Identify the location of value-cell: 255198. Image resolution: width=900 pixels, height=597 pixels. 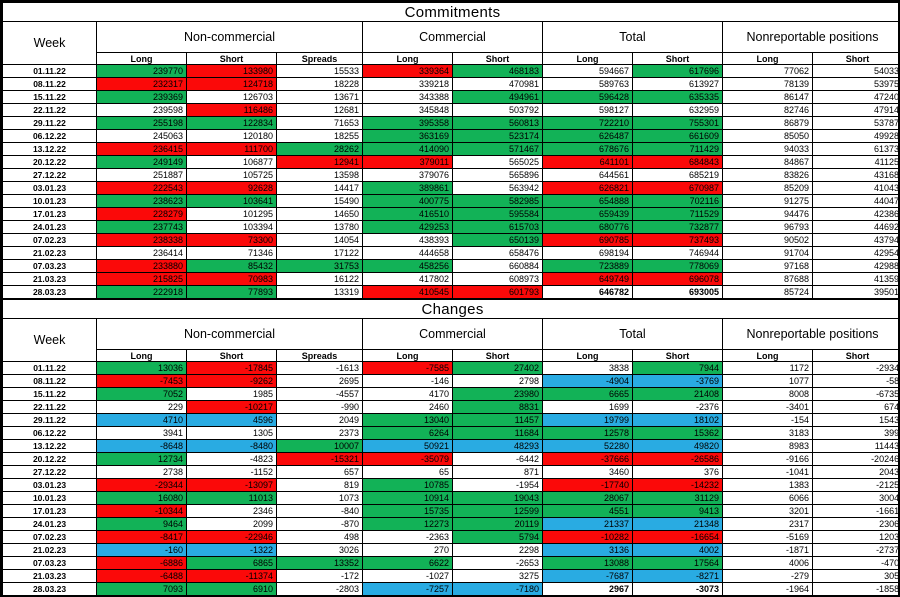
(141, 123).